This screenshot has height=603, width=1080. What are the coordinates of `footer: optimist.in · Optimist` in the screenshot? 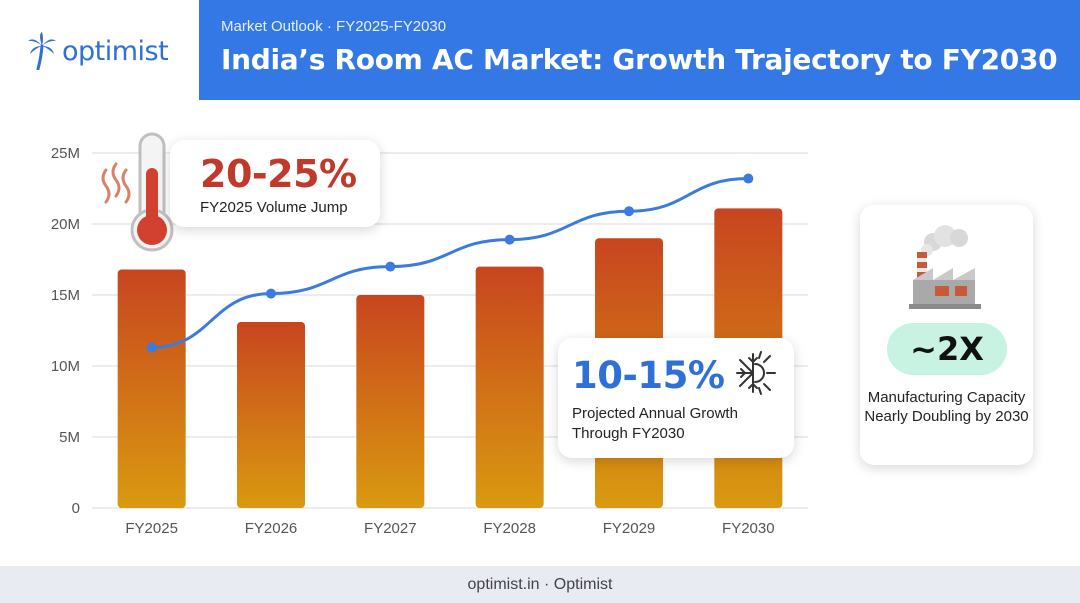 It's located at (540, 584).